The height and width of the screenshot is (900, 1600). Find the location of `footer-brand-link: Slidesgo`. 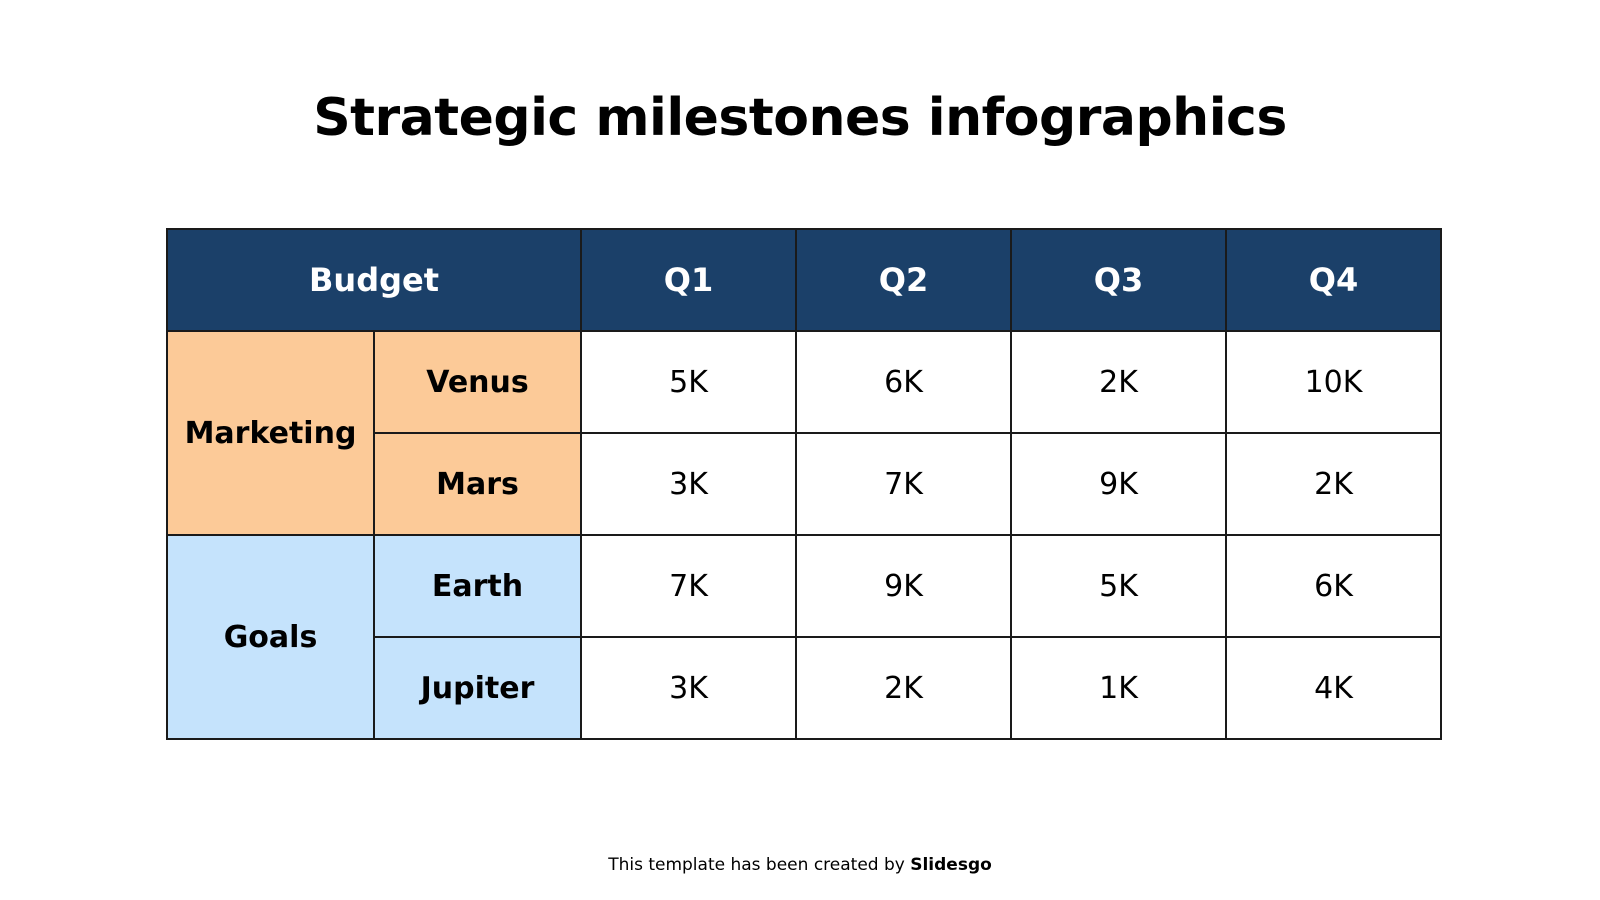

footer-brand-link: Slidesgo is located at coordinates (951, 865).